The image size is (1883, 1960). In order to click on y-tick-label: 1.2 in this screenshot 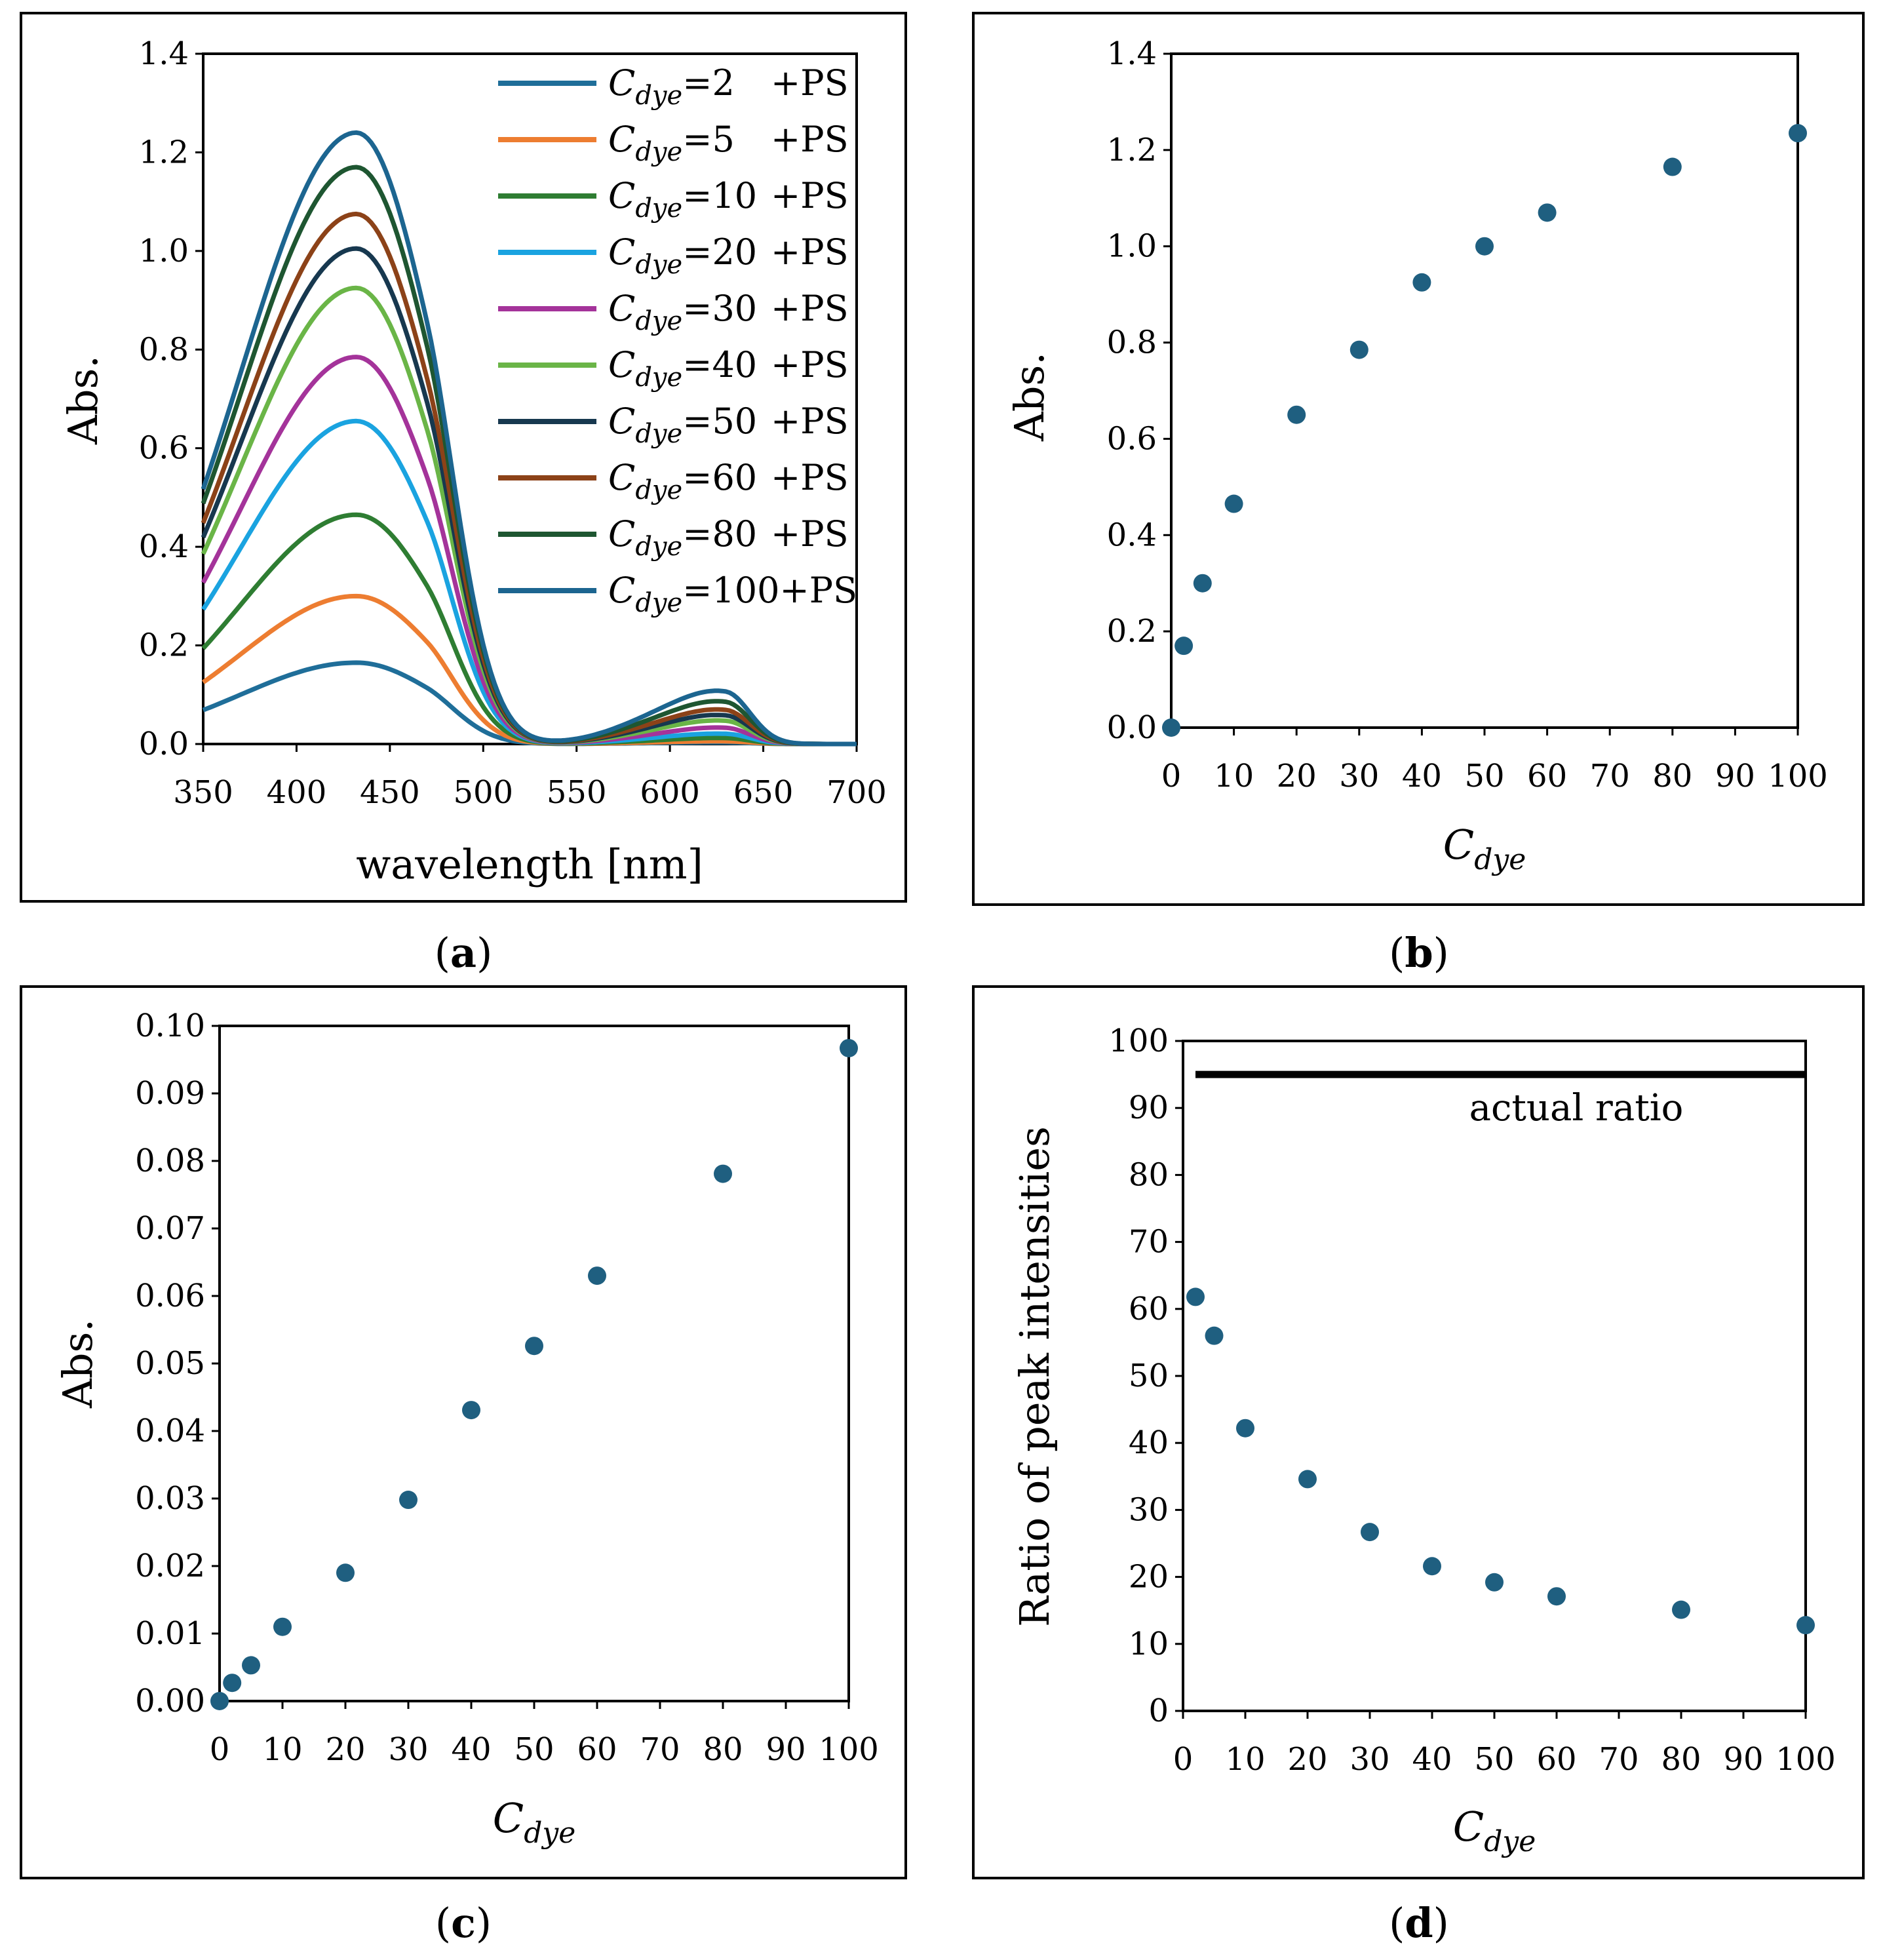, I will do `click(164, 152)`.